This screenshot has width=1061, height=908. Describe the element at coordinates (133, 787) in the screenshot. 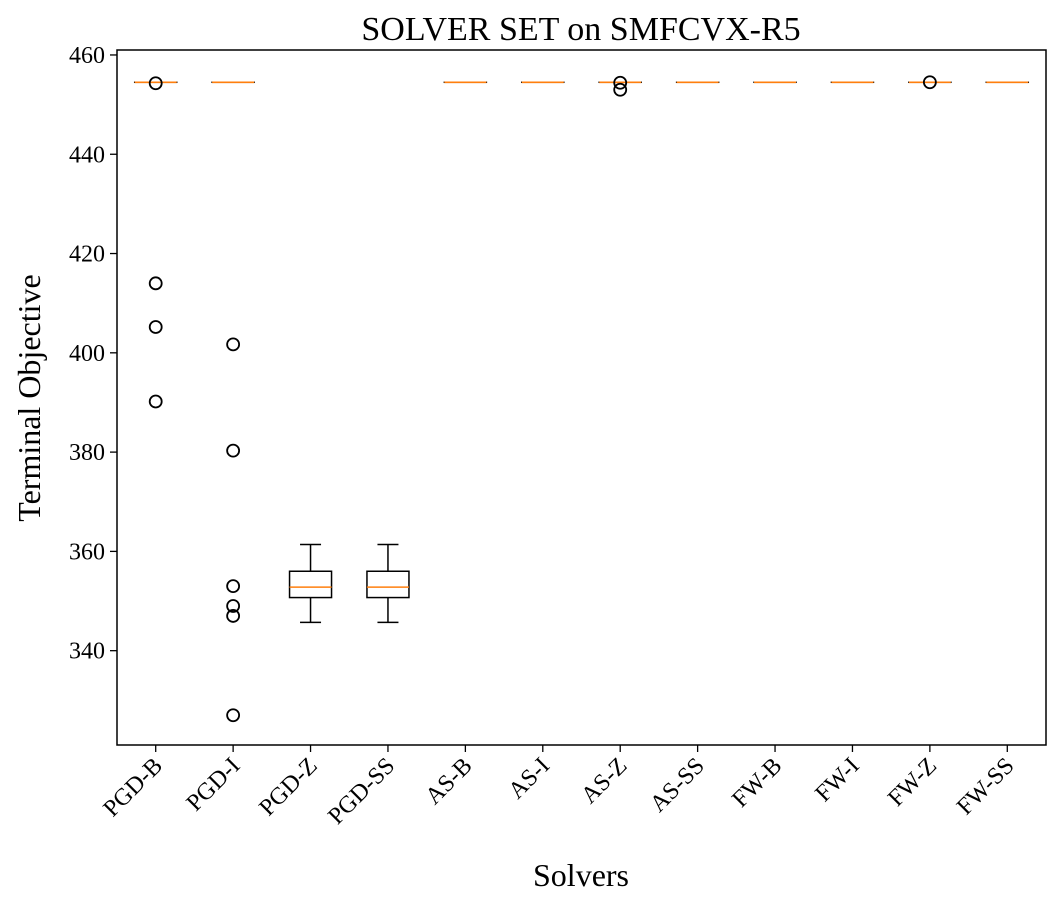

I see `x-tick-label: PGD-B` at that location.